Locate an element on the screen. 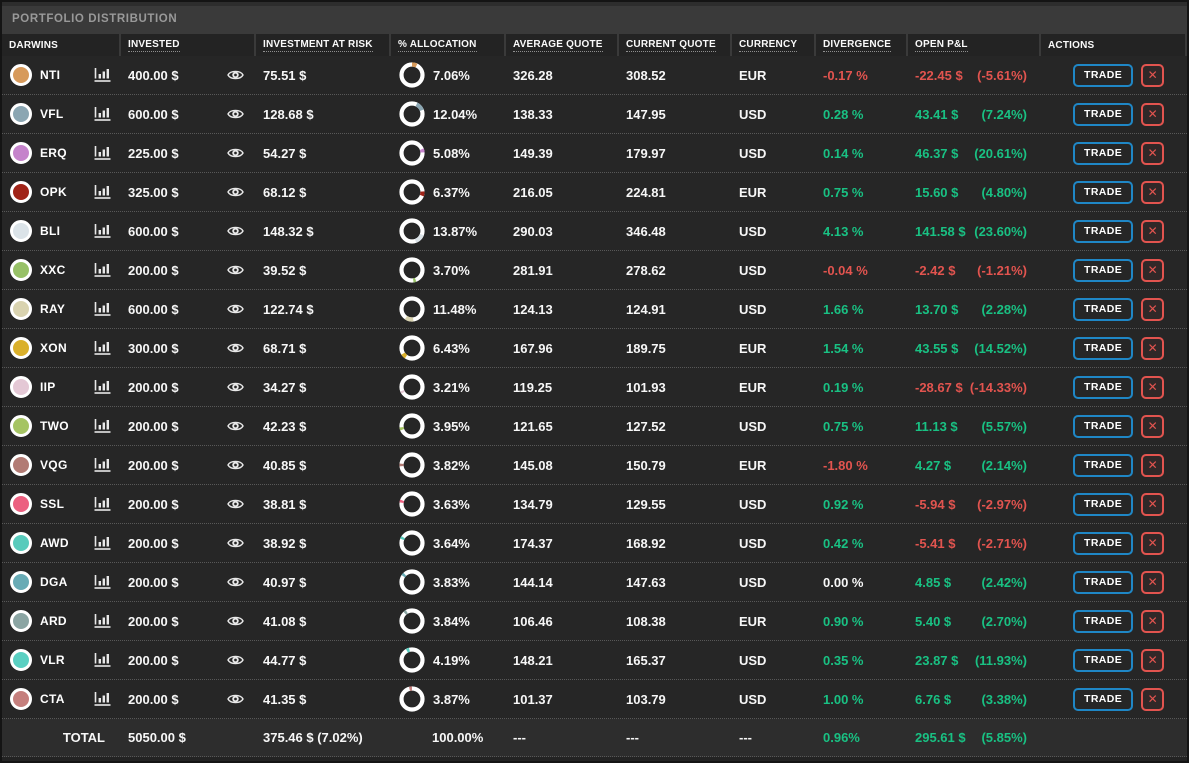  column-header-currency: CURRENCY is located at coordinates (774, 45).